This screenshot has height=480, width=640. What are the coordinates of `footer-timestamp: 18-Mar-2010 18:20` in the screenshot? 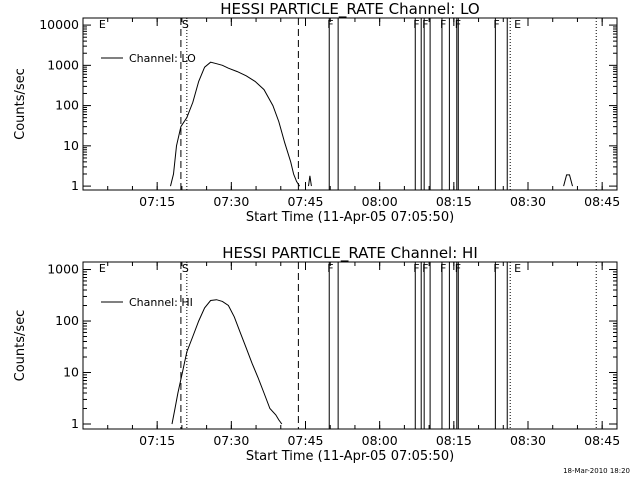 It's located at (596, 471).